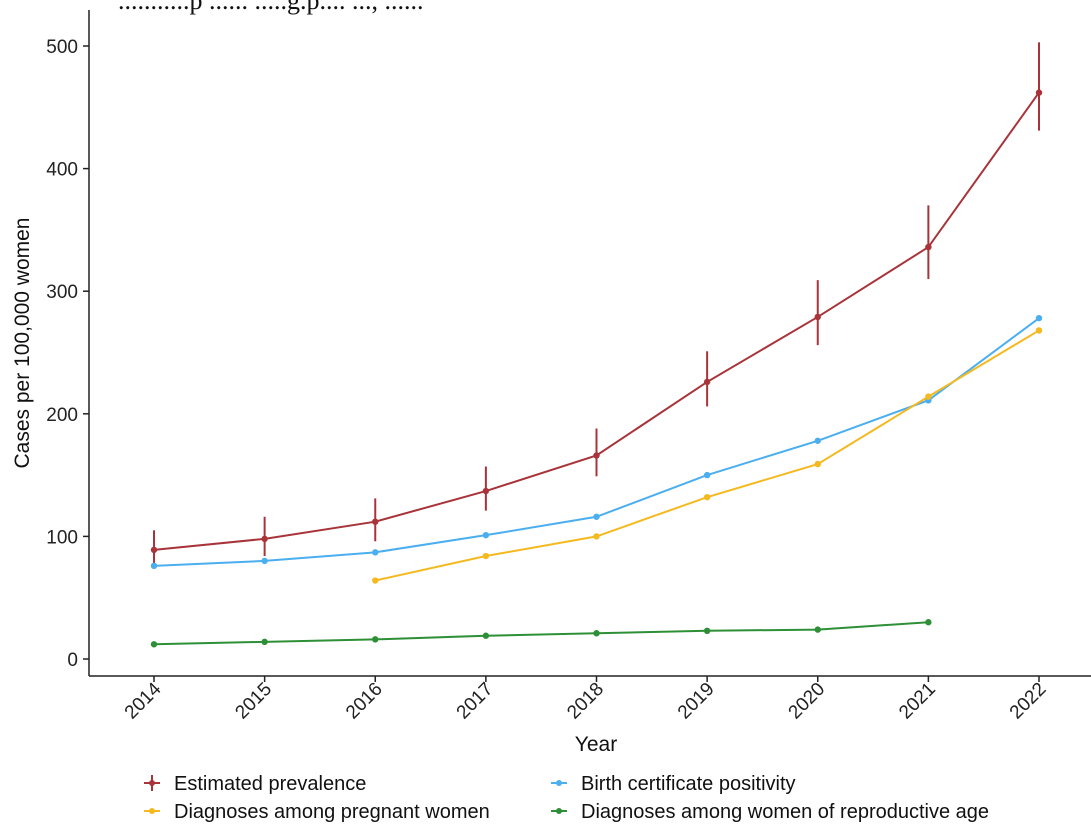 The height and width of the screenshot is (828, 1091). Describe the element at coordinates (475, 701) in the screenshot. I see `x-tick-label: 2017` at that location.